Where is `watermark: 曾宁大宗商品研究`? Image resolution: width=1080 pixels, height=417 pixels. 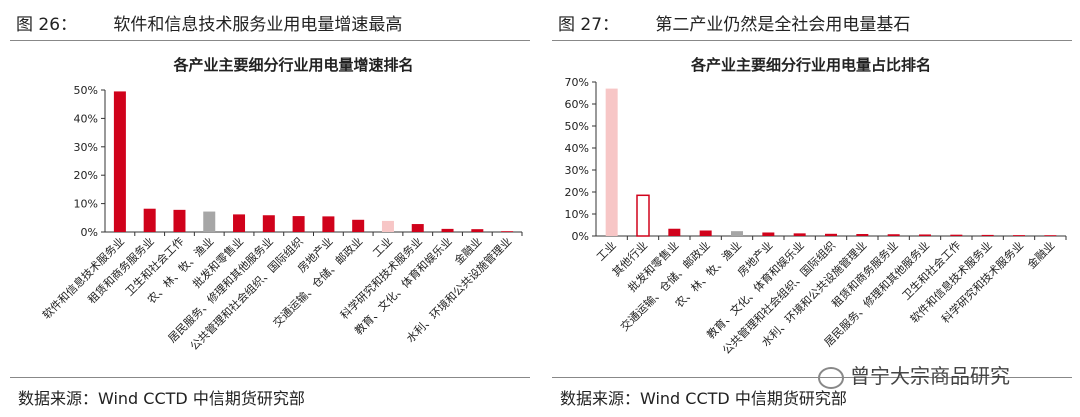
watermark: 曾宁大宗商品研究 is located at coordinates (914, 374).